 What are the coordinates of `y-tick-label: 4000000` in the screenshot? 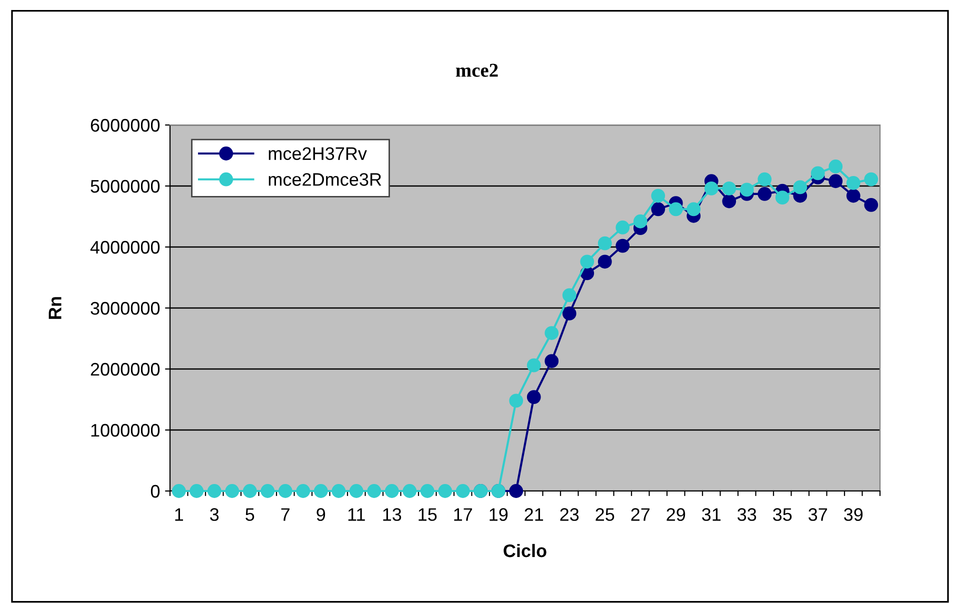 It's located at (125, 247).